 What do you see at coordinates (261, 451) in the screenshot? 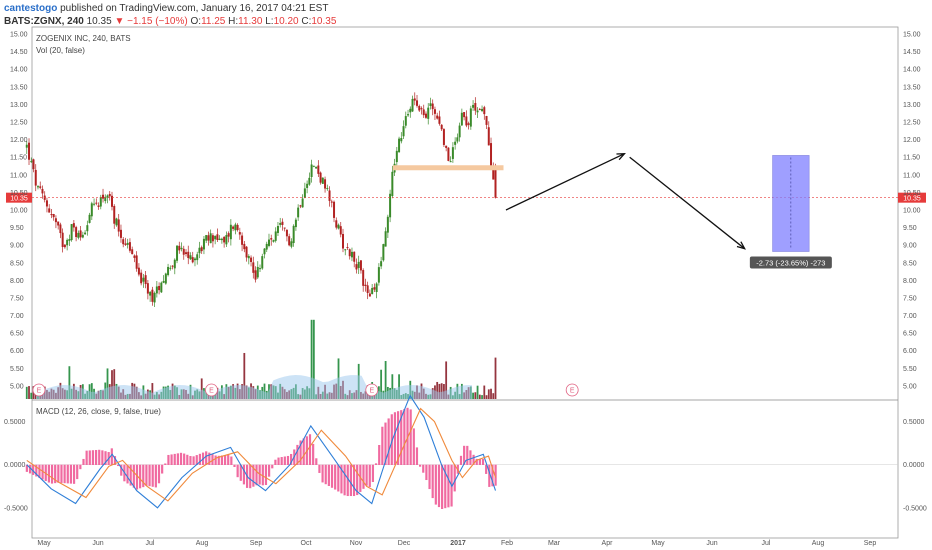
I see `macd-line` at bounding box center [261, 451].